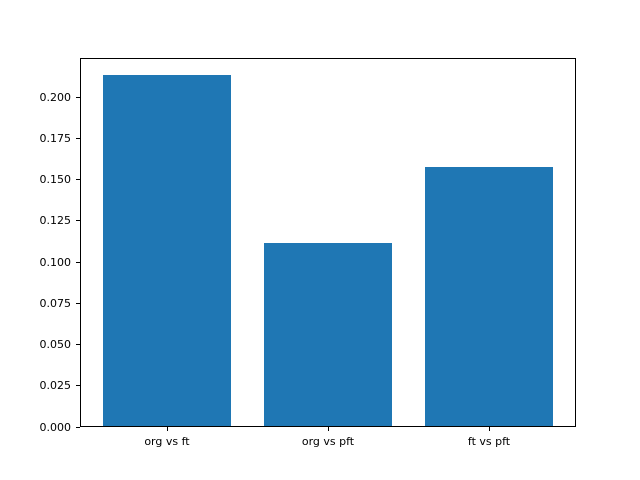  Describe the element at coordinates (55, 138) in the screenshot. I see `y-tick-label-0.175: 0.175` at that location.